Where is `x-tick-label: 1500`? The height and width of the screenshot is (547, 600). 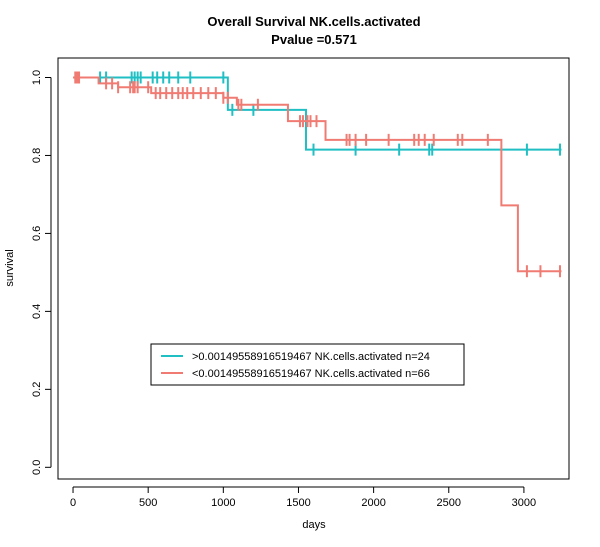
x-tick-label: 1500 is located at coordinates (298, 503).